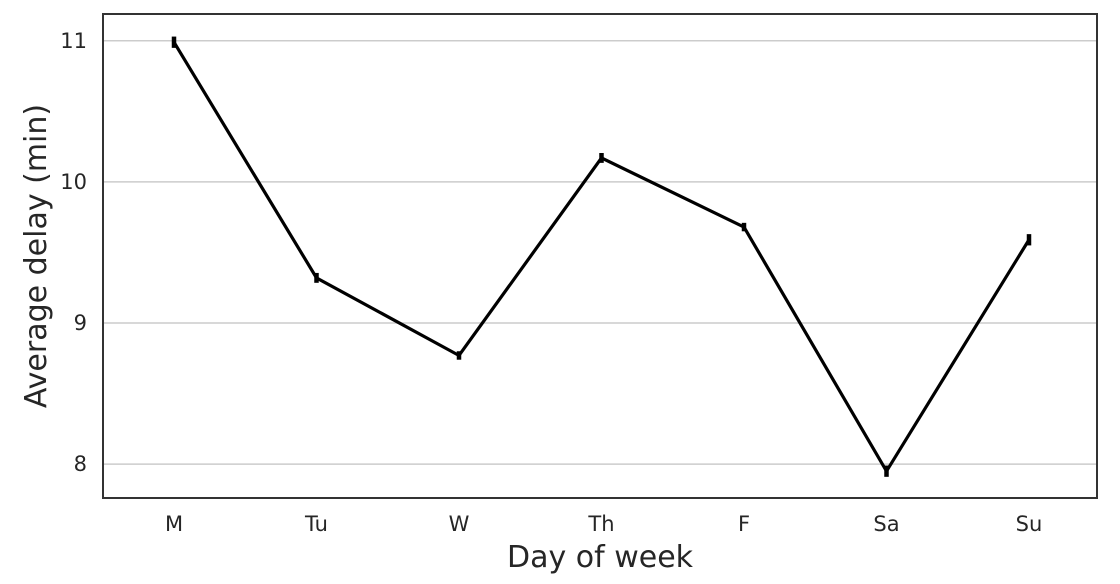  I want to click on x-axis-ticks: M Tu W Th F Sa Su, so click(603, 524).